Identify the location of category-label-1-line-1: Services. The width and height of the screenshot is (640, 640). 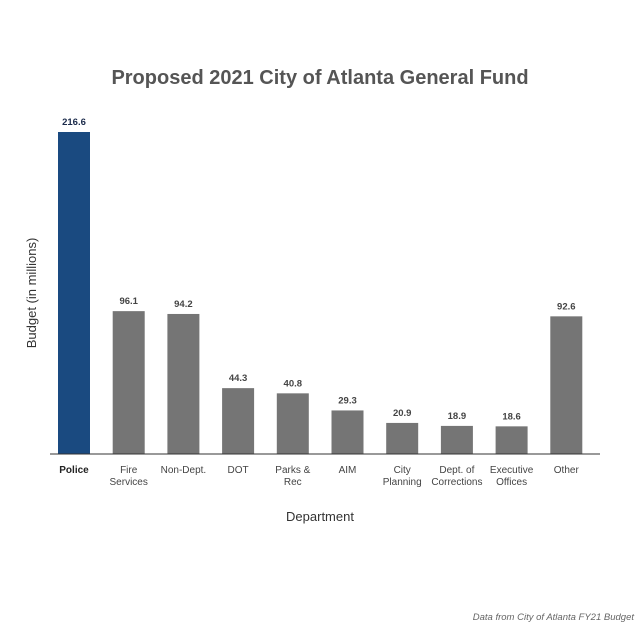
(129, 482).